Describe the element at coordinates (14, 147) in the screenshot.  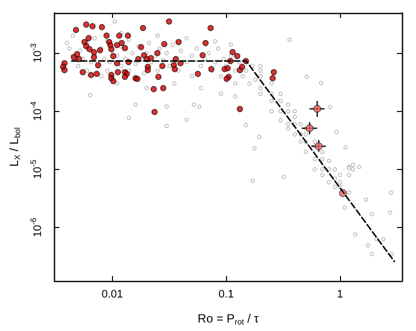
I see `y-axis-title: LX / Lbol` at that location.